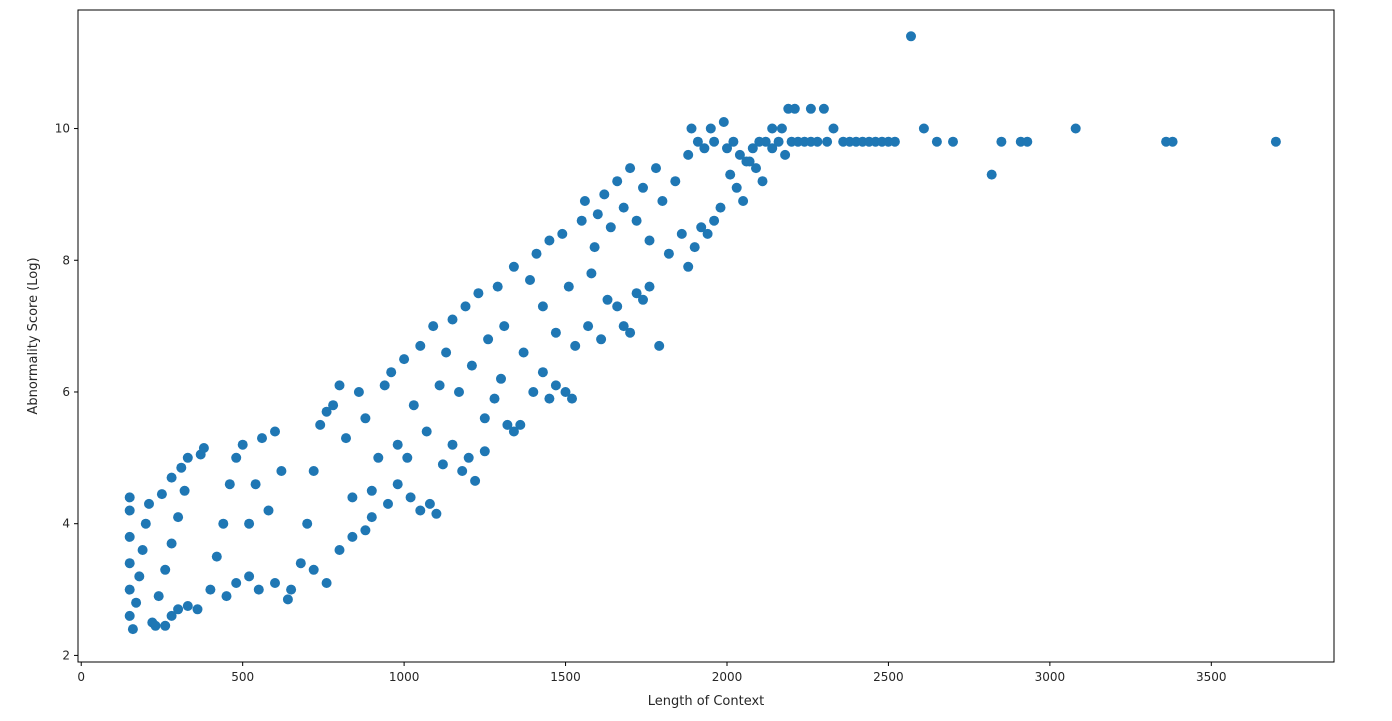 Image resolution: width=1392 pixels, height=721 pixels. What do you see at coordinates (66, 260) in the screenshot?
I see `y-tick-label: 8` at bounding box center [66, 260].